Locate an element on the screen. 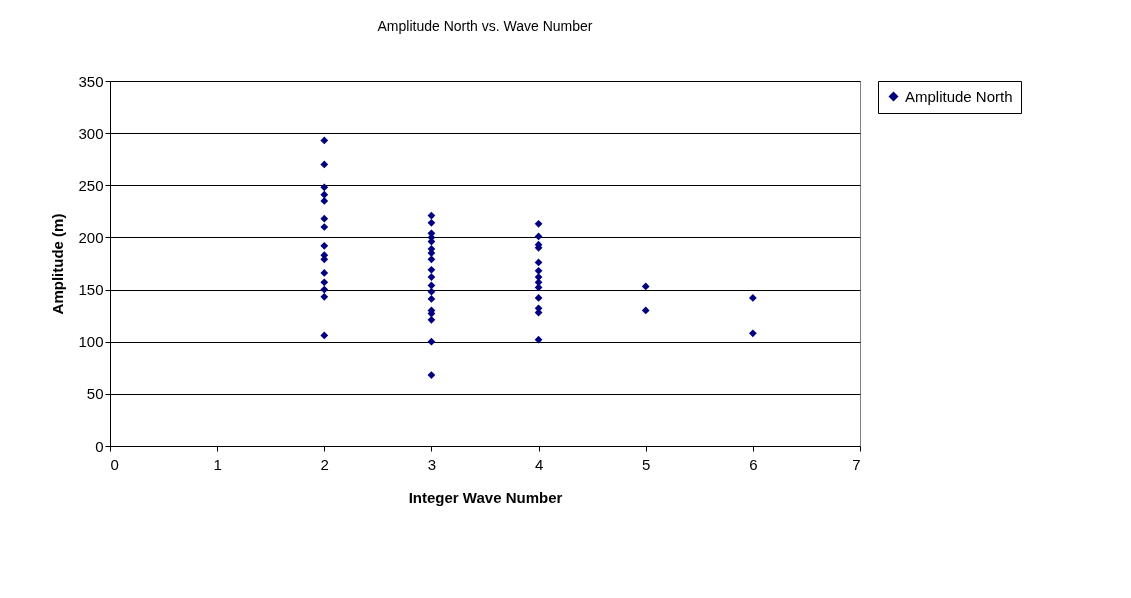 The height and width of the screenshot is (598, 1131). x-tick-label: 3 is located at coordinates (432, 464).